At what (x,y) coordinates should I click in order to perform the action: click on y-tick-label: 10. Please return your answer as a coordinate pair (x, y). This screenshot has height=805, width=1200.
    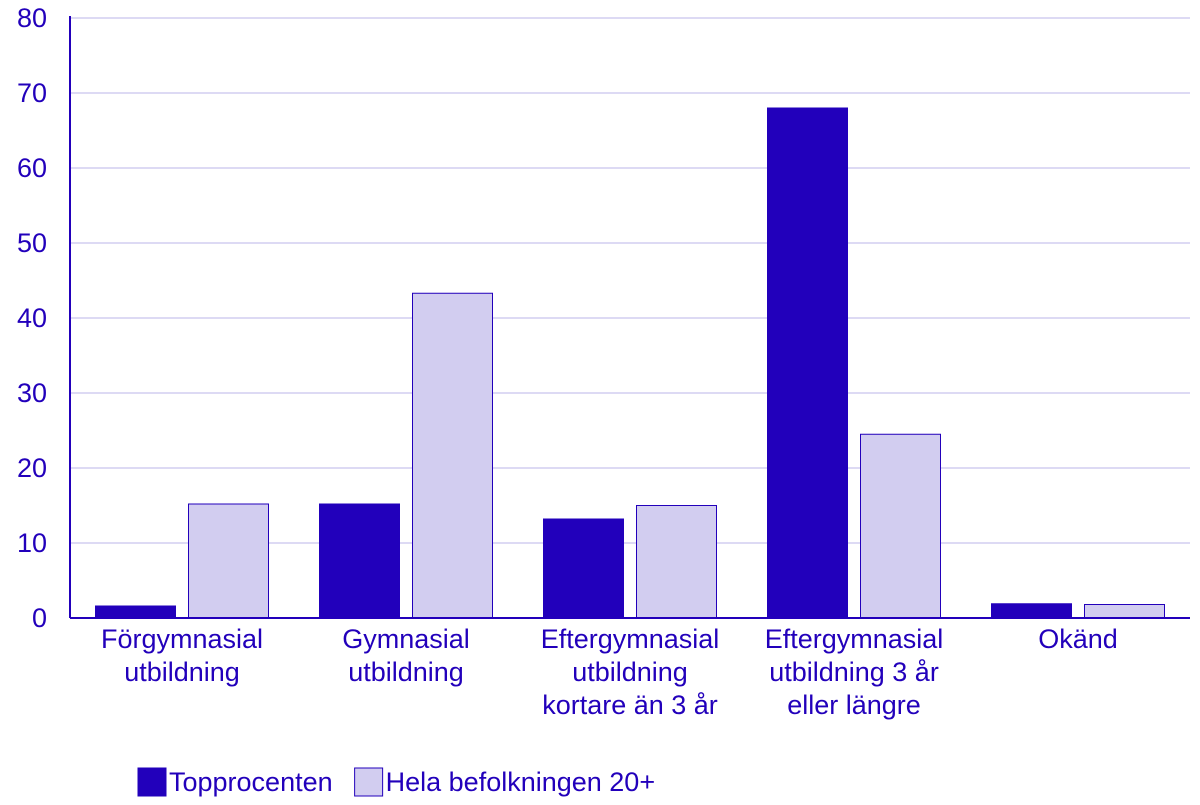
    Looking at the image, I should click on (32, 543).